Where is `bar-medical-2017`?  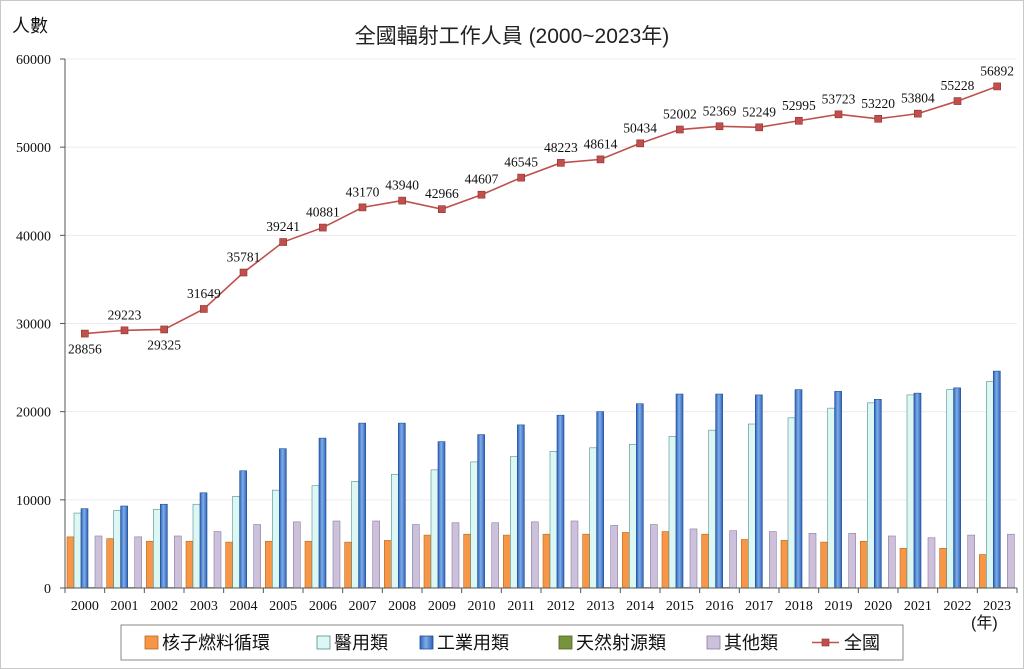
bar-medical-2017 is located at coordinates (752, 506).